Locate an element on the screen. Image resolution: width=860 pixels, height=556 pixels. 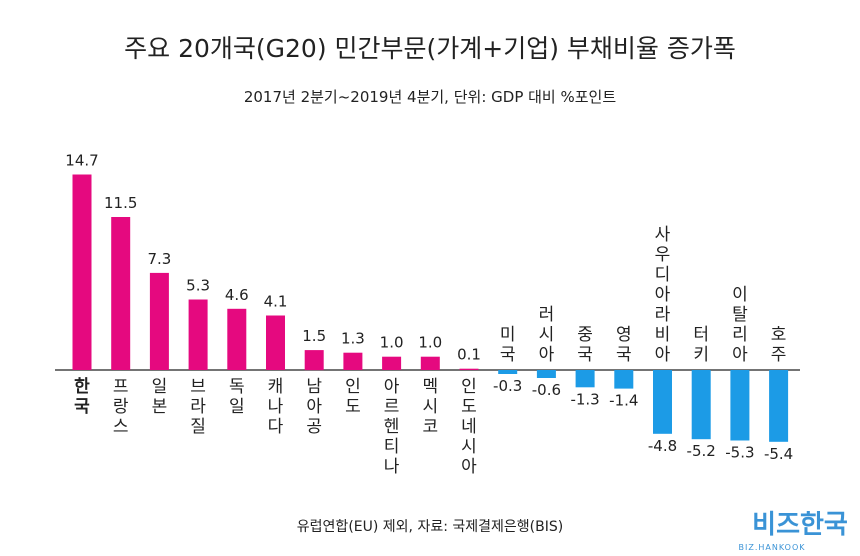
value-label-14: -1.4 is located at coordinates (623, 401).